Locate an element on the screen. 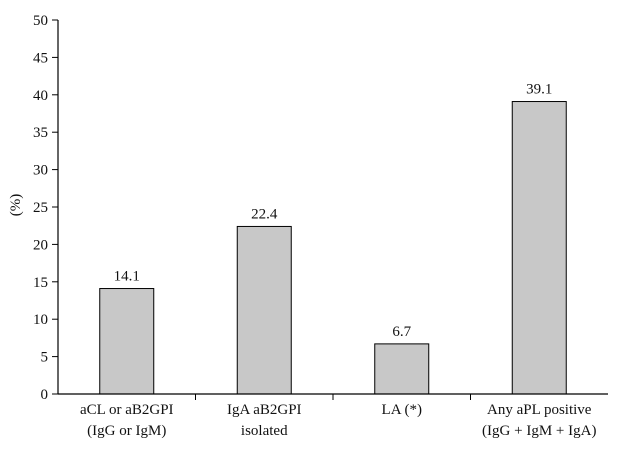 The image size is (617, 454). y-tick-label: 45 is located at coordinates (40, 58).